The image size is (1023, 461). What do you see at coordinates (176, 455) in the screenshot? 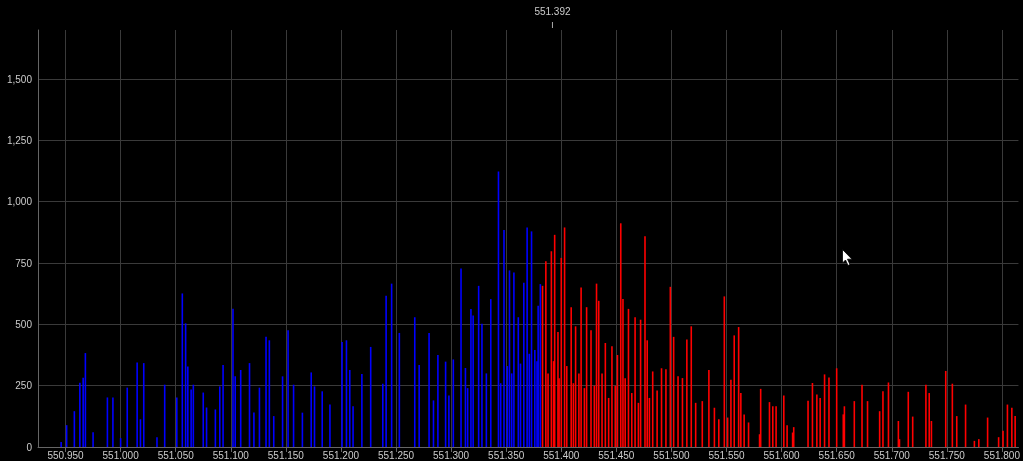
I see `x-tick-label: 551.050` at bounding box center [176, 455].